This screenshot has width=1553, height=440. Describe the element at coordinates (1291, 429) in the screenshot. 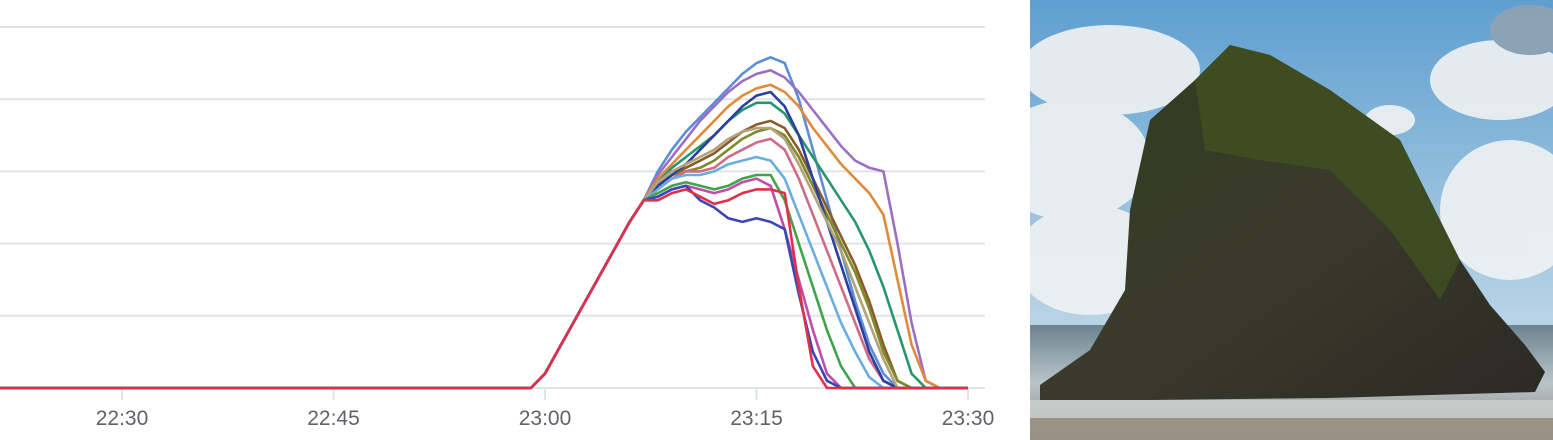

I see `beach-sand` at that location.